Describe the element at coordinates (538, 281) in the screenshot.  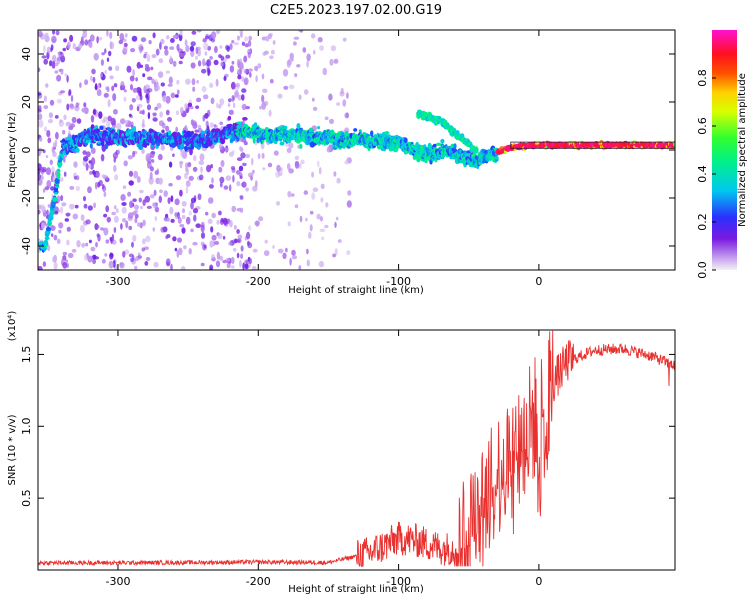
I see `x-tick-label: 0` at that location.